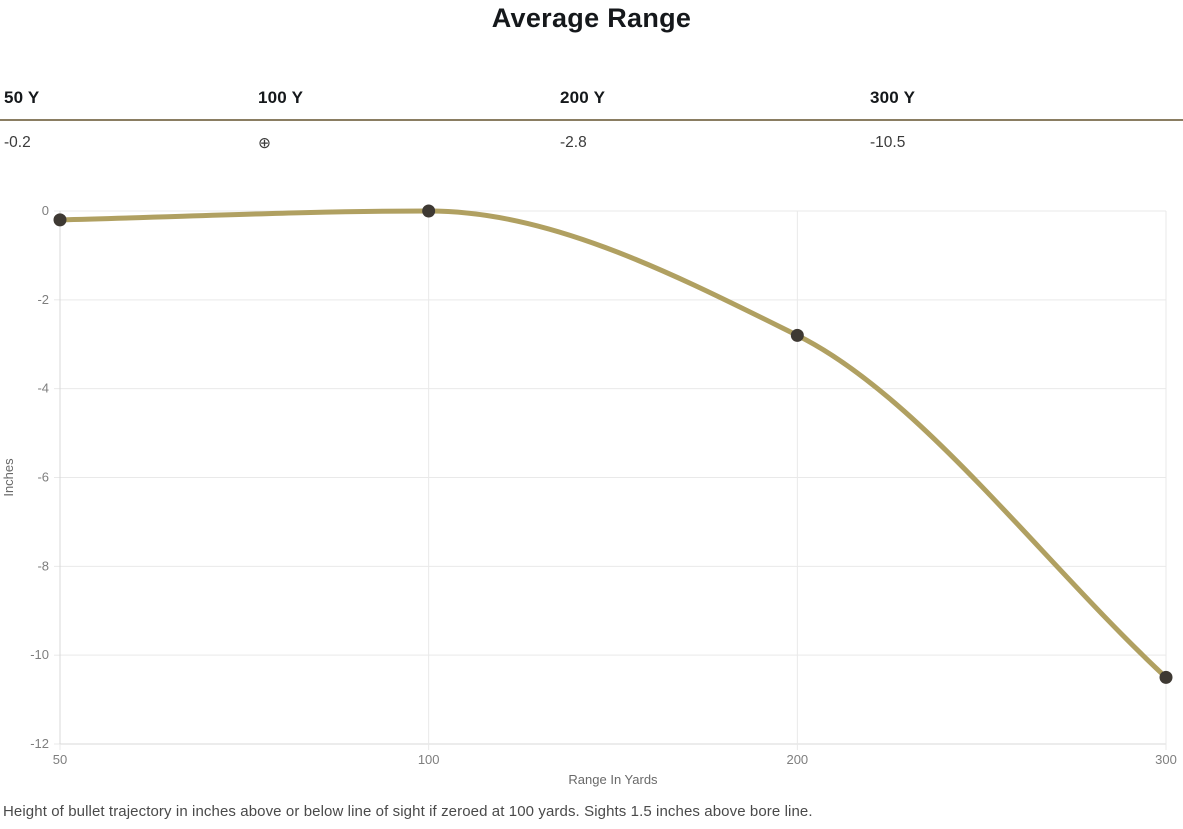  I want to click on trajectory-value-200y: -2.8, so click(573, 142).